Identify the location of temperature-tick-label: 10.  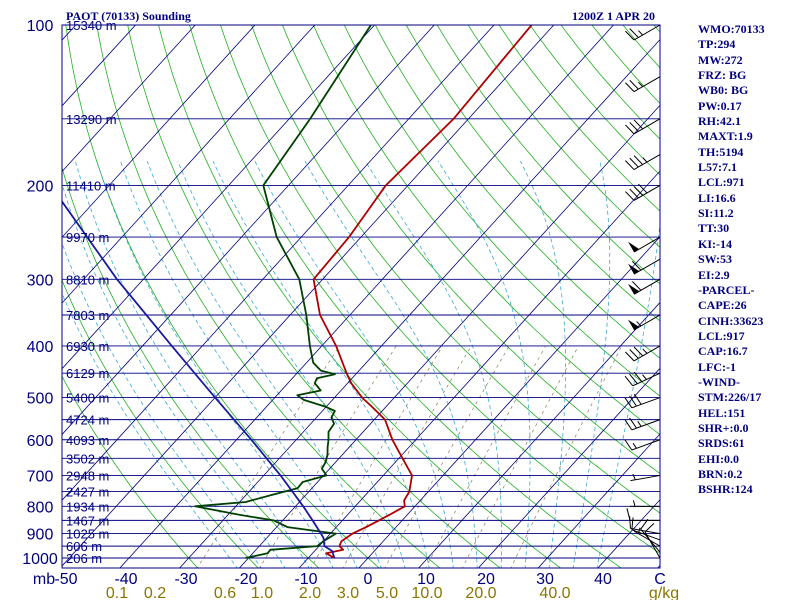
(426, 579).